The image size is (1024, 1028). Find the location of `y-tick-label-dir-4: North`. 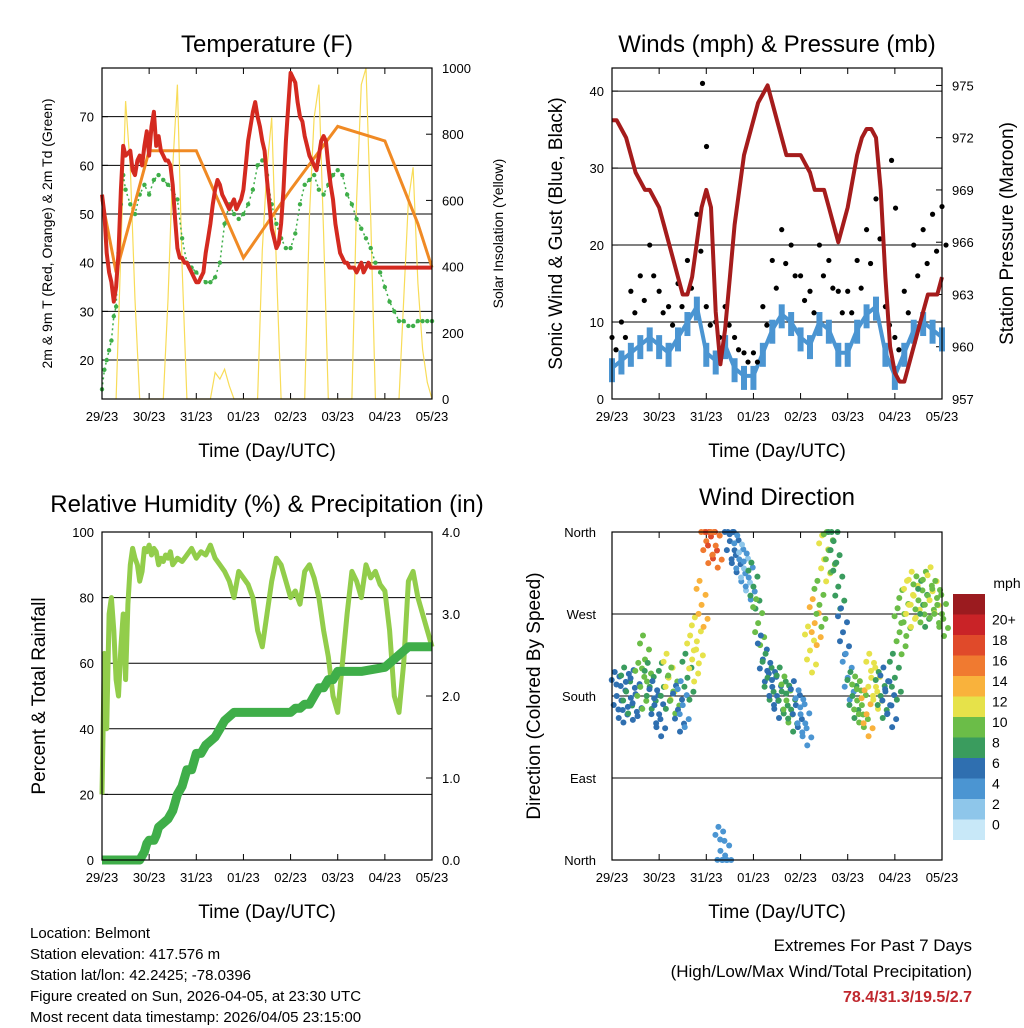

y-tick-label-dir-4: North is located at coordinates (580, 532).